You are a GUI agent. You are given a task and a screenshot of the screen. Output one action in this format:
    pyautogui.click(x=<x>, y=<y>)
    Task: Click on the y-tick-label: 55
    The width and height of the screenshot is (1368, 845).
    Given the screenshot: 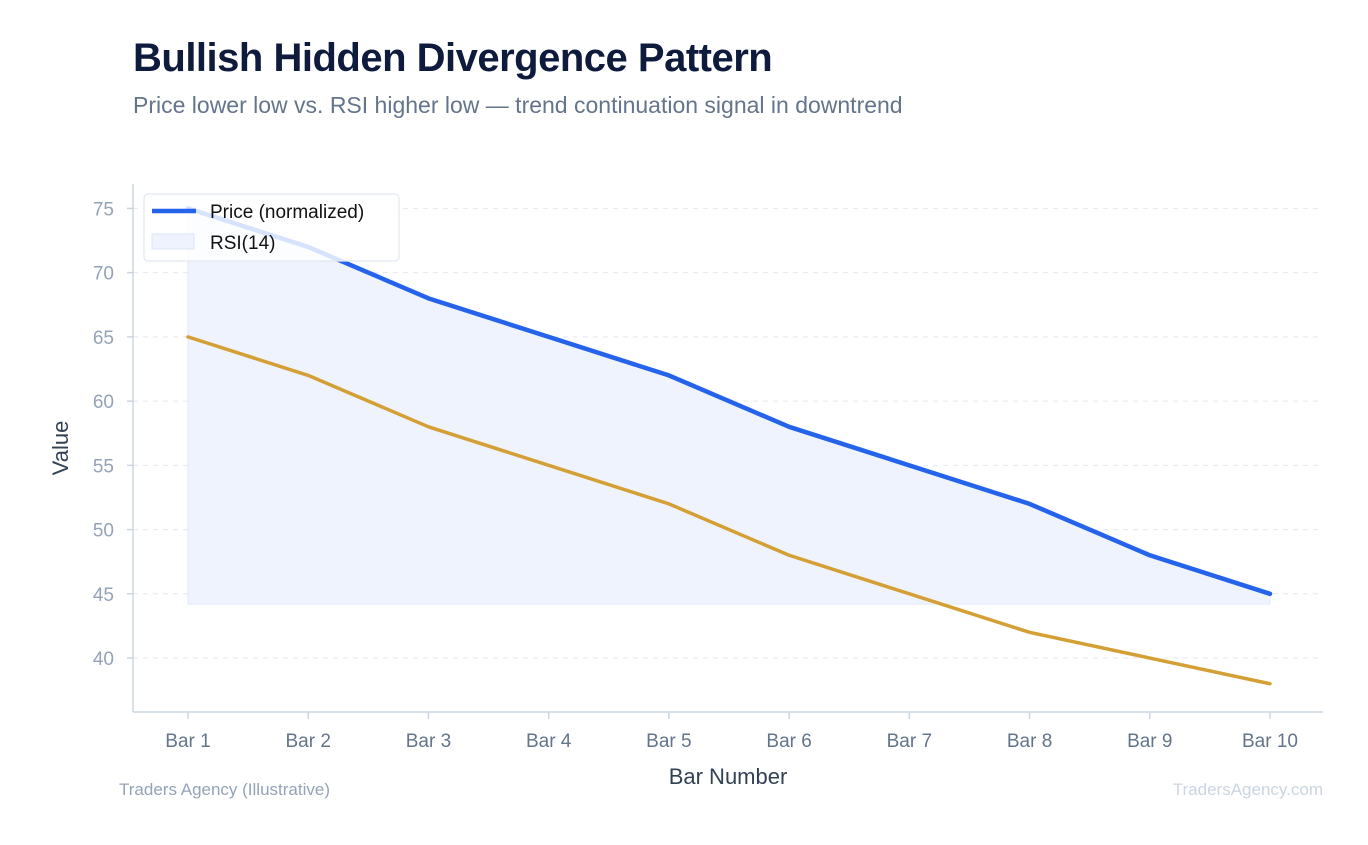 What is the action you would take?
    pyautogui.click(x=103, y=466)
    